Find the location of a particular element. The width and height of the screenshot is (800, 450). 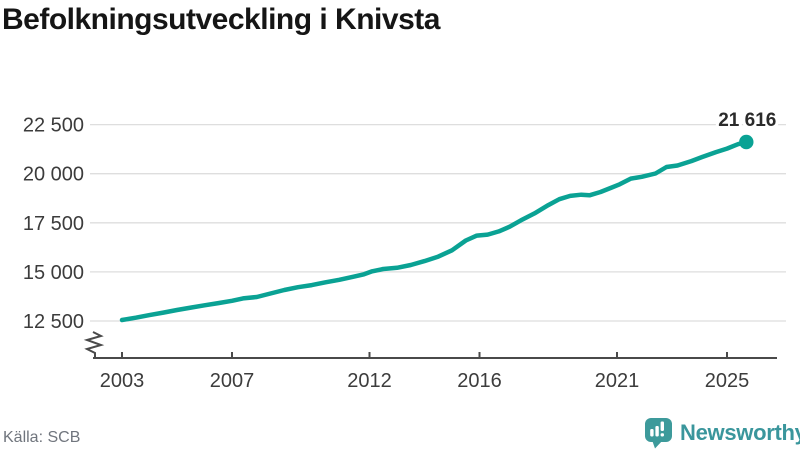

source-note: Källa: SCB is located at coordinates (42, 437).